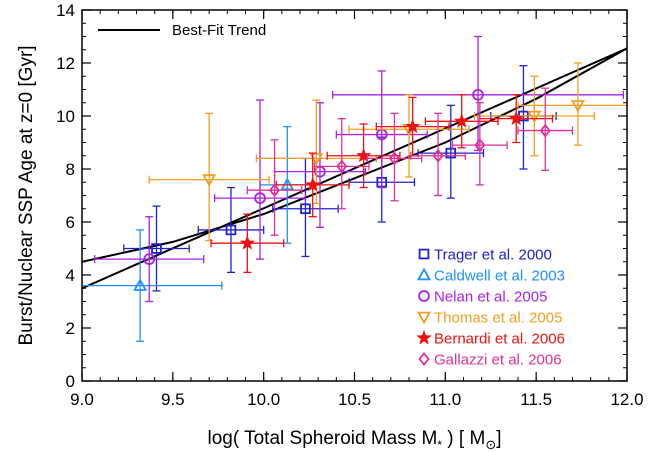 The height and width of the screenshot is (452, 665). Describe the element at coordinates (70, 222) in the screenshot. I see `y-tick-label: 6` at that location.